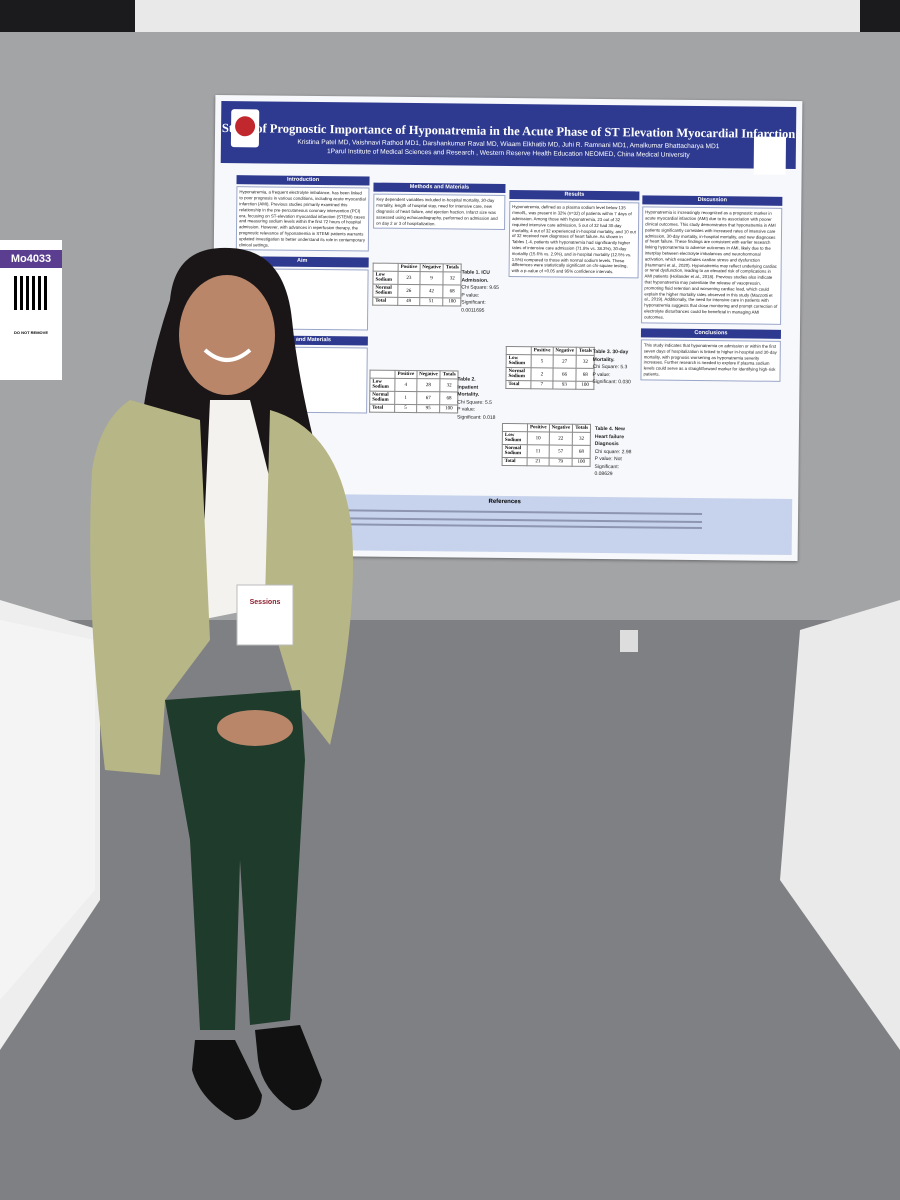  I want to click on qr-code, so click(31, 293).